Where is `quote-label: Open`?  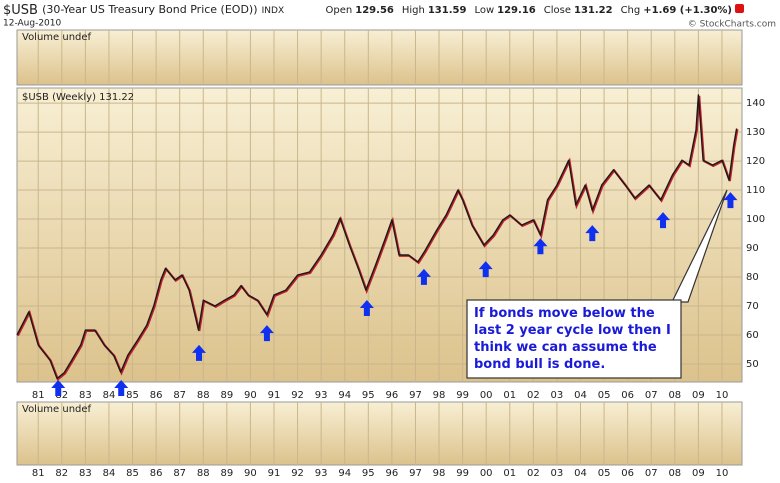
quote-label: Open is located at coordinates (339, 10).